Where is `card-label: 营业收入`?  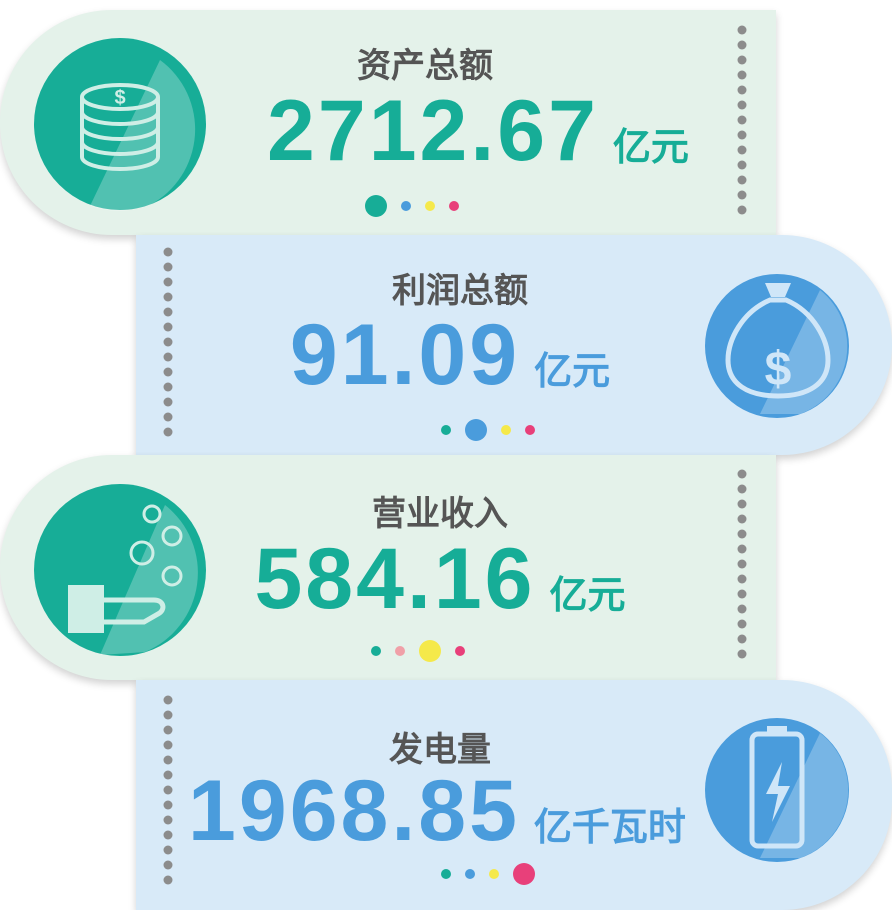
card-label: 营业收入 is located at coordinates (440, 514).